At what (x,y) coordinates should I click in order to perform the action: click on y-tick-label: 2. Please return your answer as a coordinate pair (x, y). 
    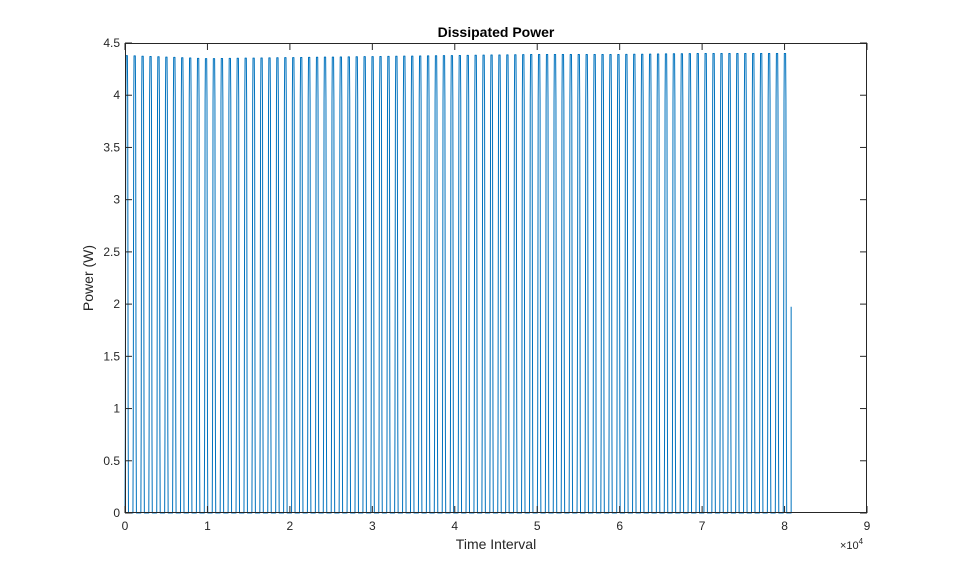
    Looking at the image, I should click on (116, 304).